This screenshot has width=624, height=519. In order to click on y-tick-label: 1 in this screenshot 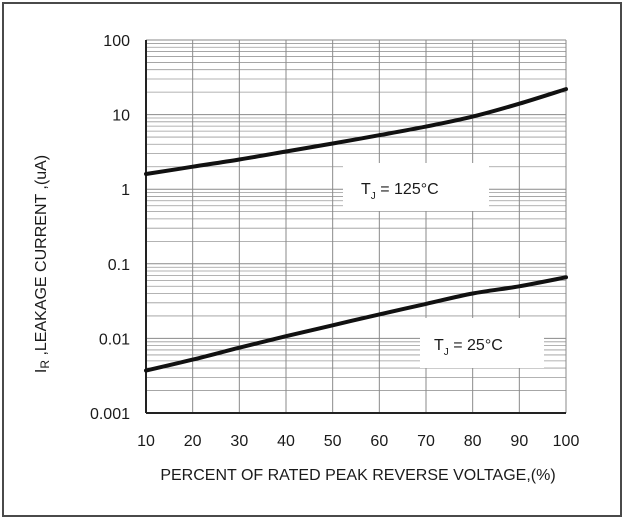, I will do `click(125, 190)`.